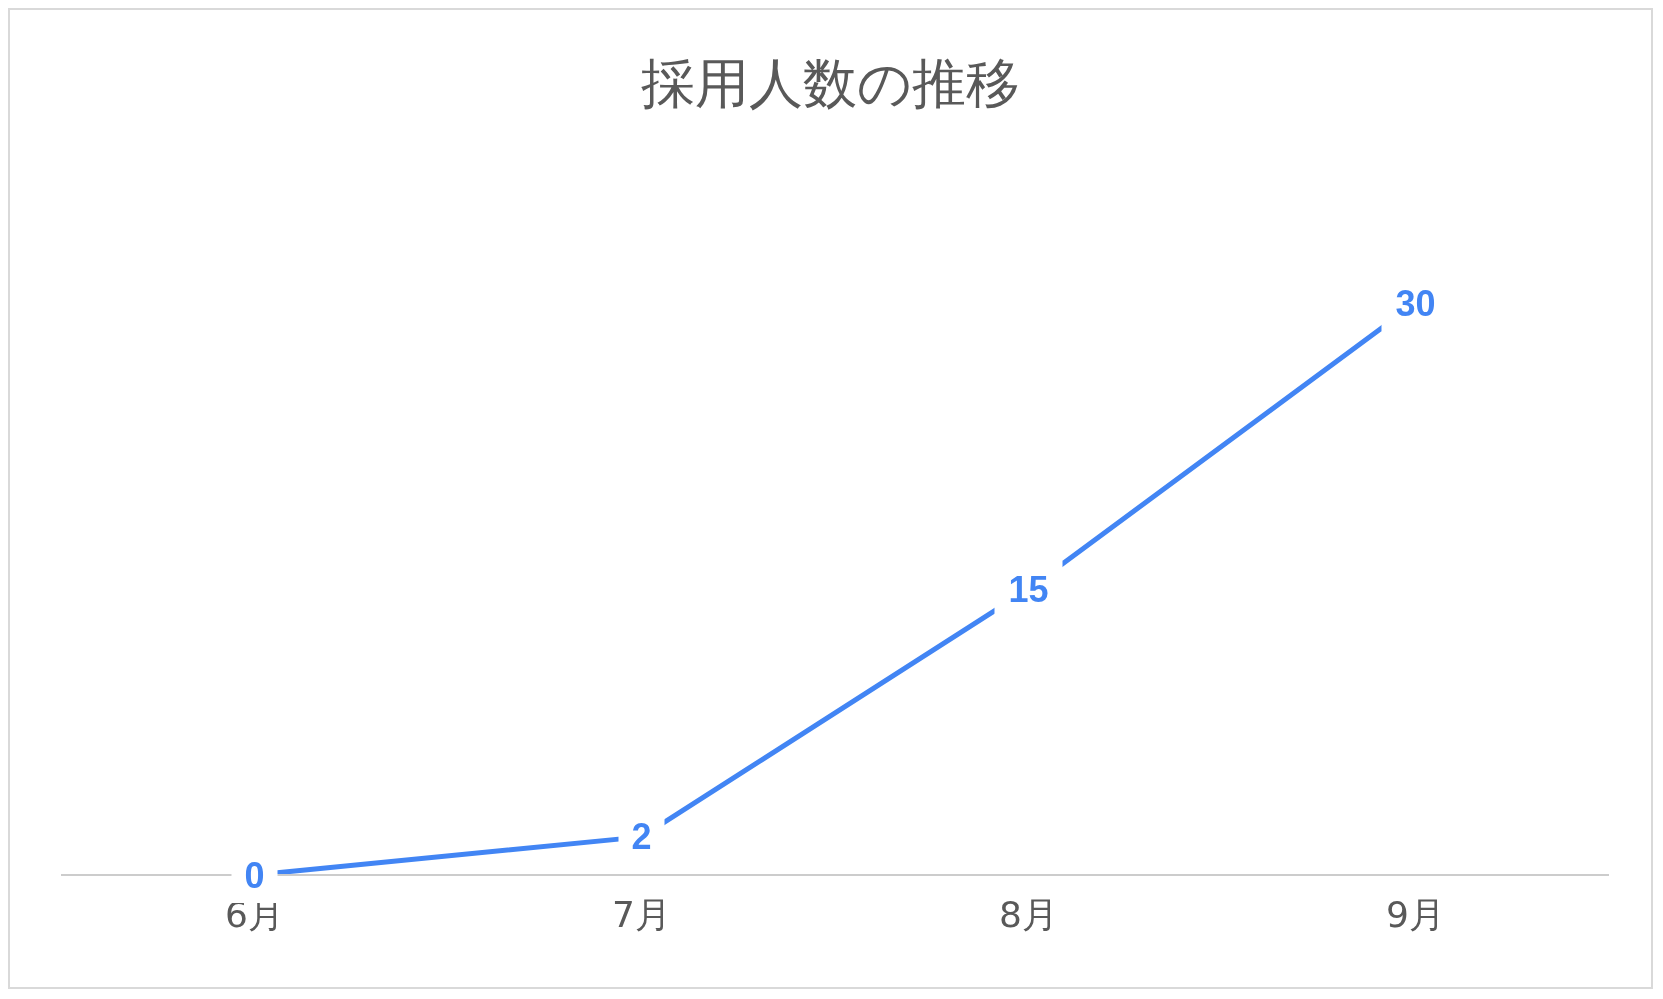 The height and width of the screenshot is (999, 1663). Describe the element at coordinates (254, 875) in the screenshot. I see `data-label: 0` at that location.